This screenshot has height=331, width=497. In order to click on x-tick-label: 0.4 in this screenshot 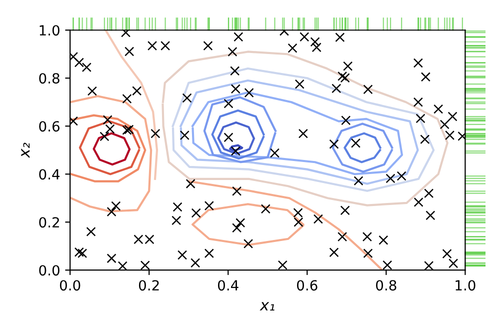, I will do `click(228, 285)`.